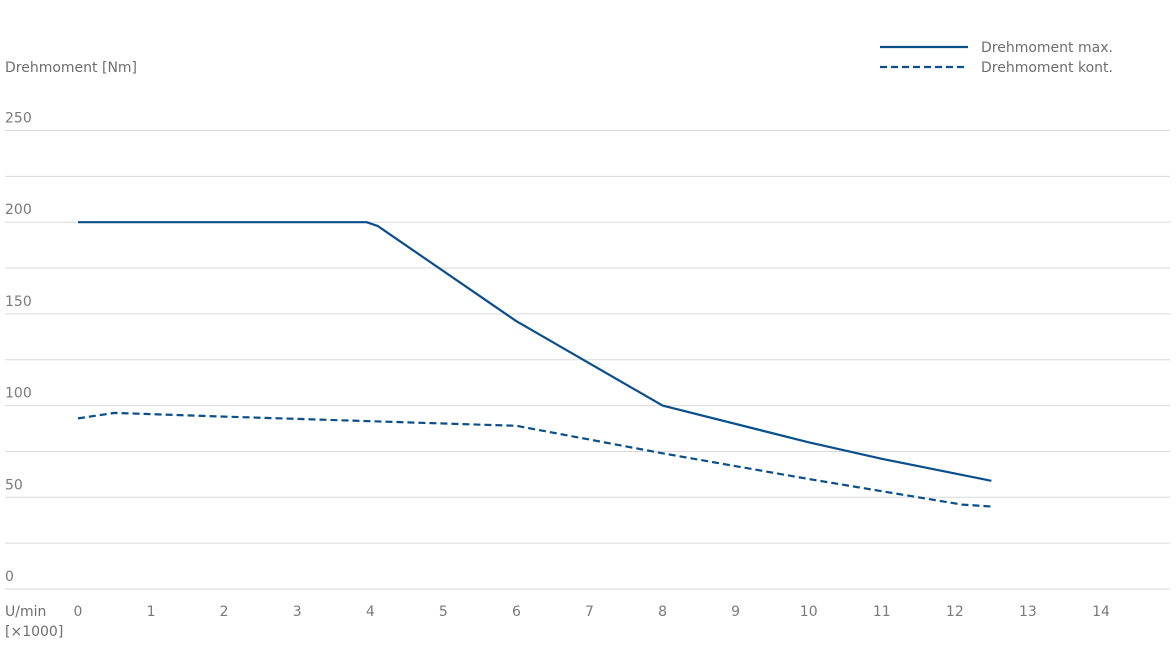 The image size is (1176, 662). Describe the element at coordinates (78, 612) in the screenshot. I see `x-tick-label: 0` at that location.